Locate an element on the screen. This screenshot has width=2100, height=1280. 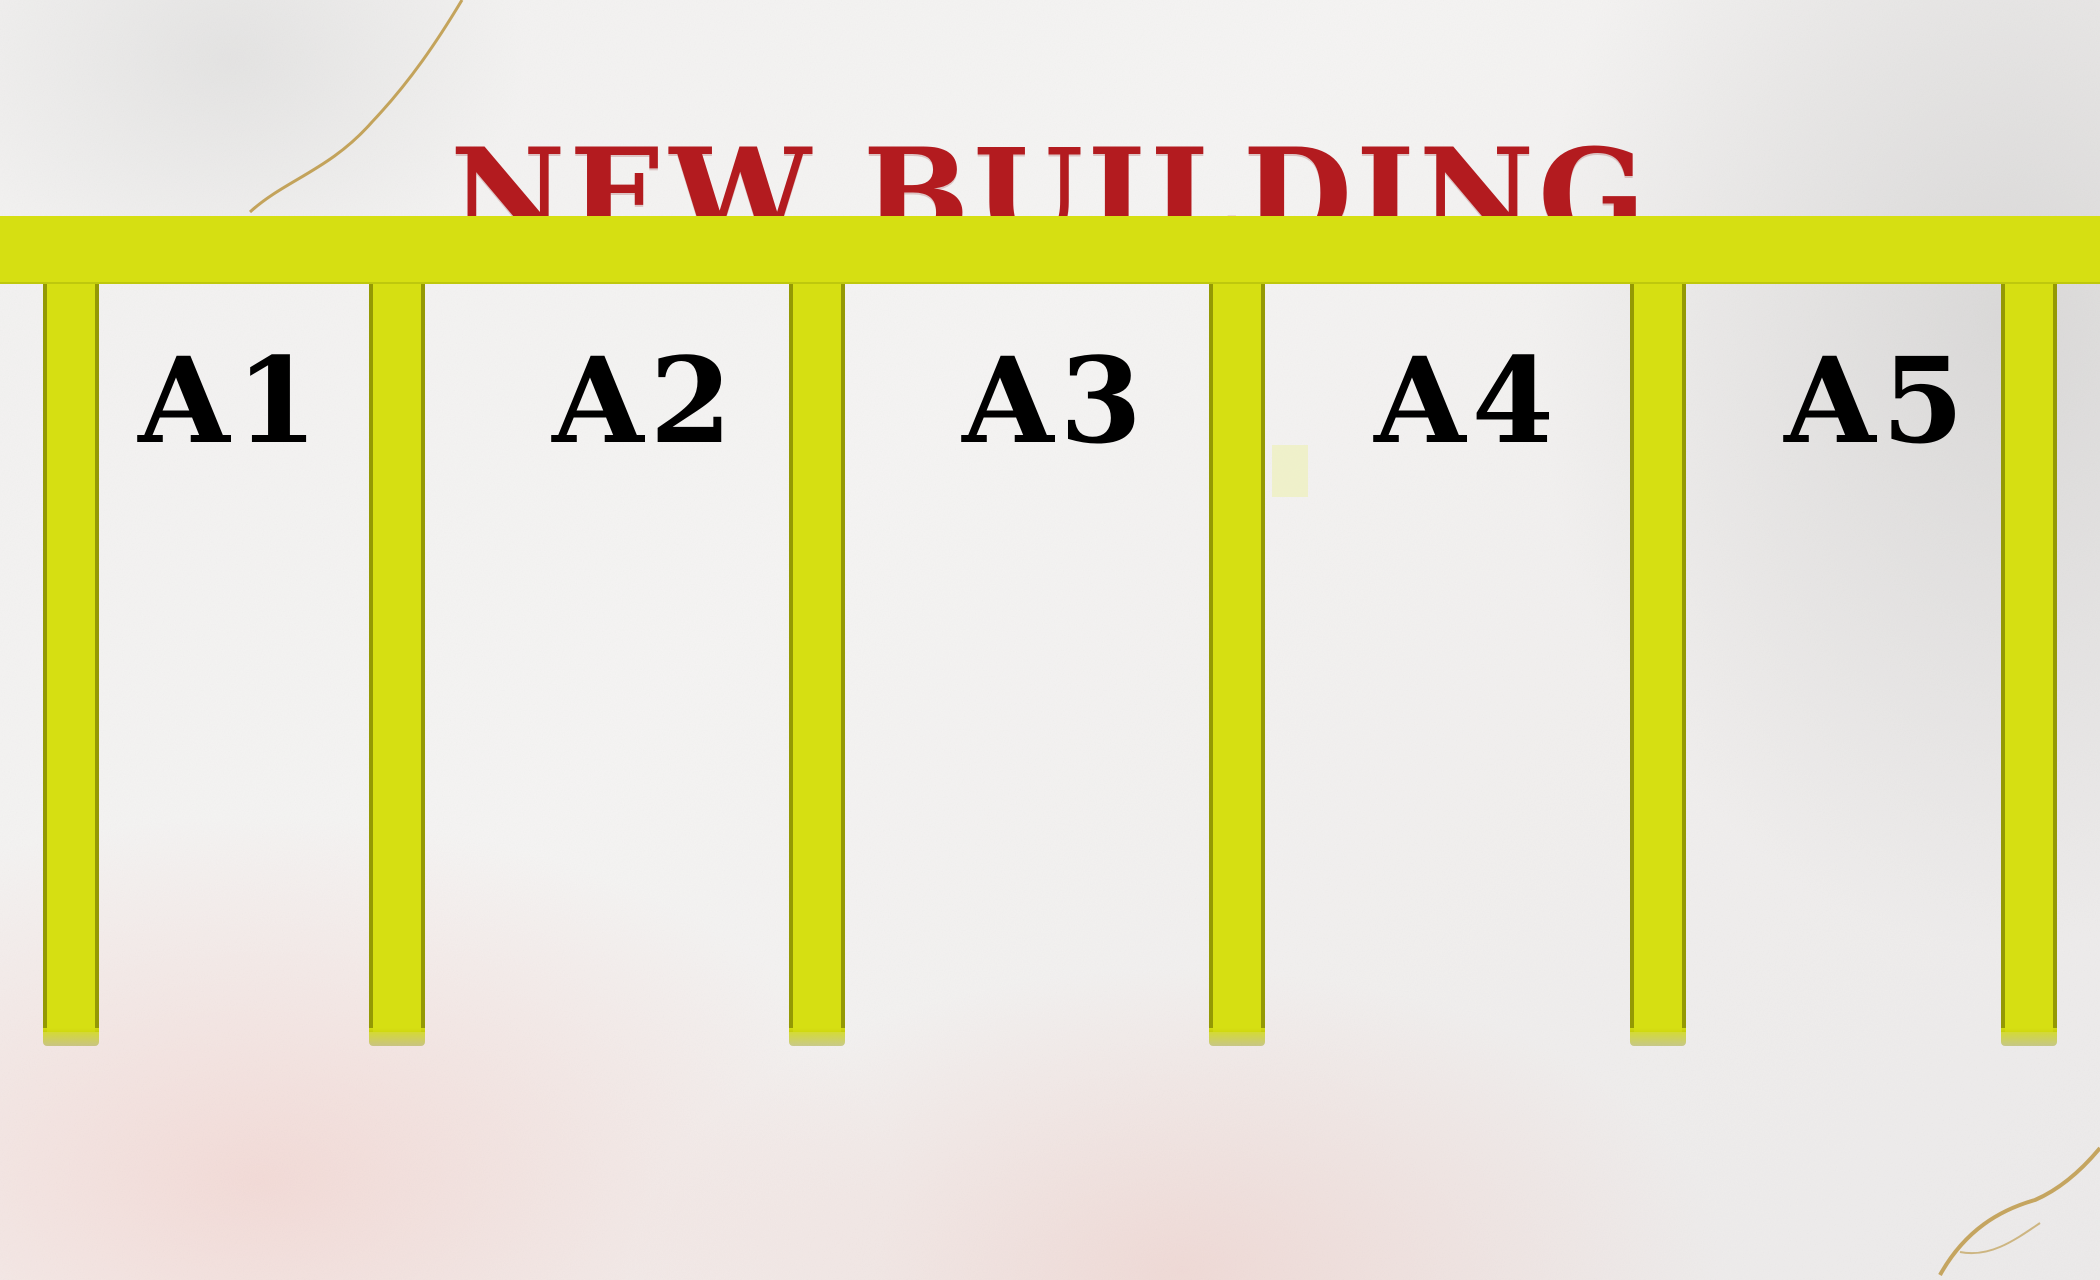
bay-label-a3: A3 is located at coordinates (1055, 400).